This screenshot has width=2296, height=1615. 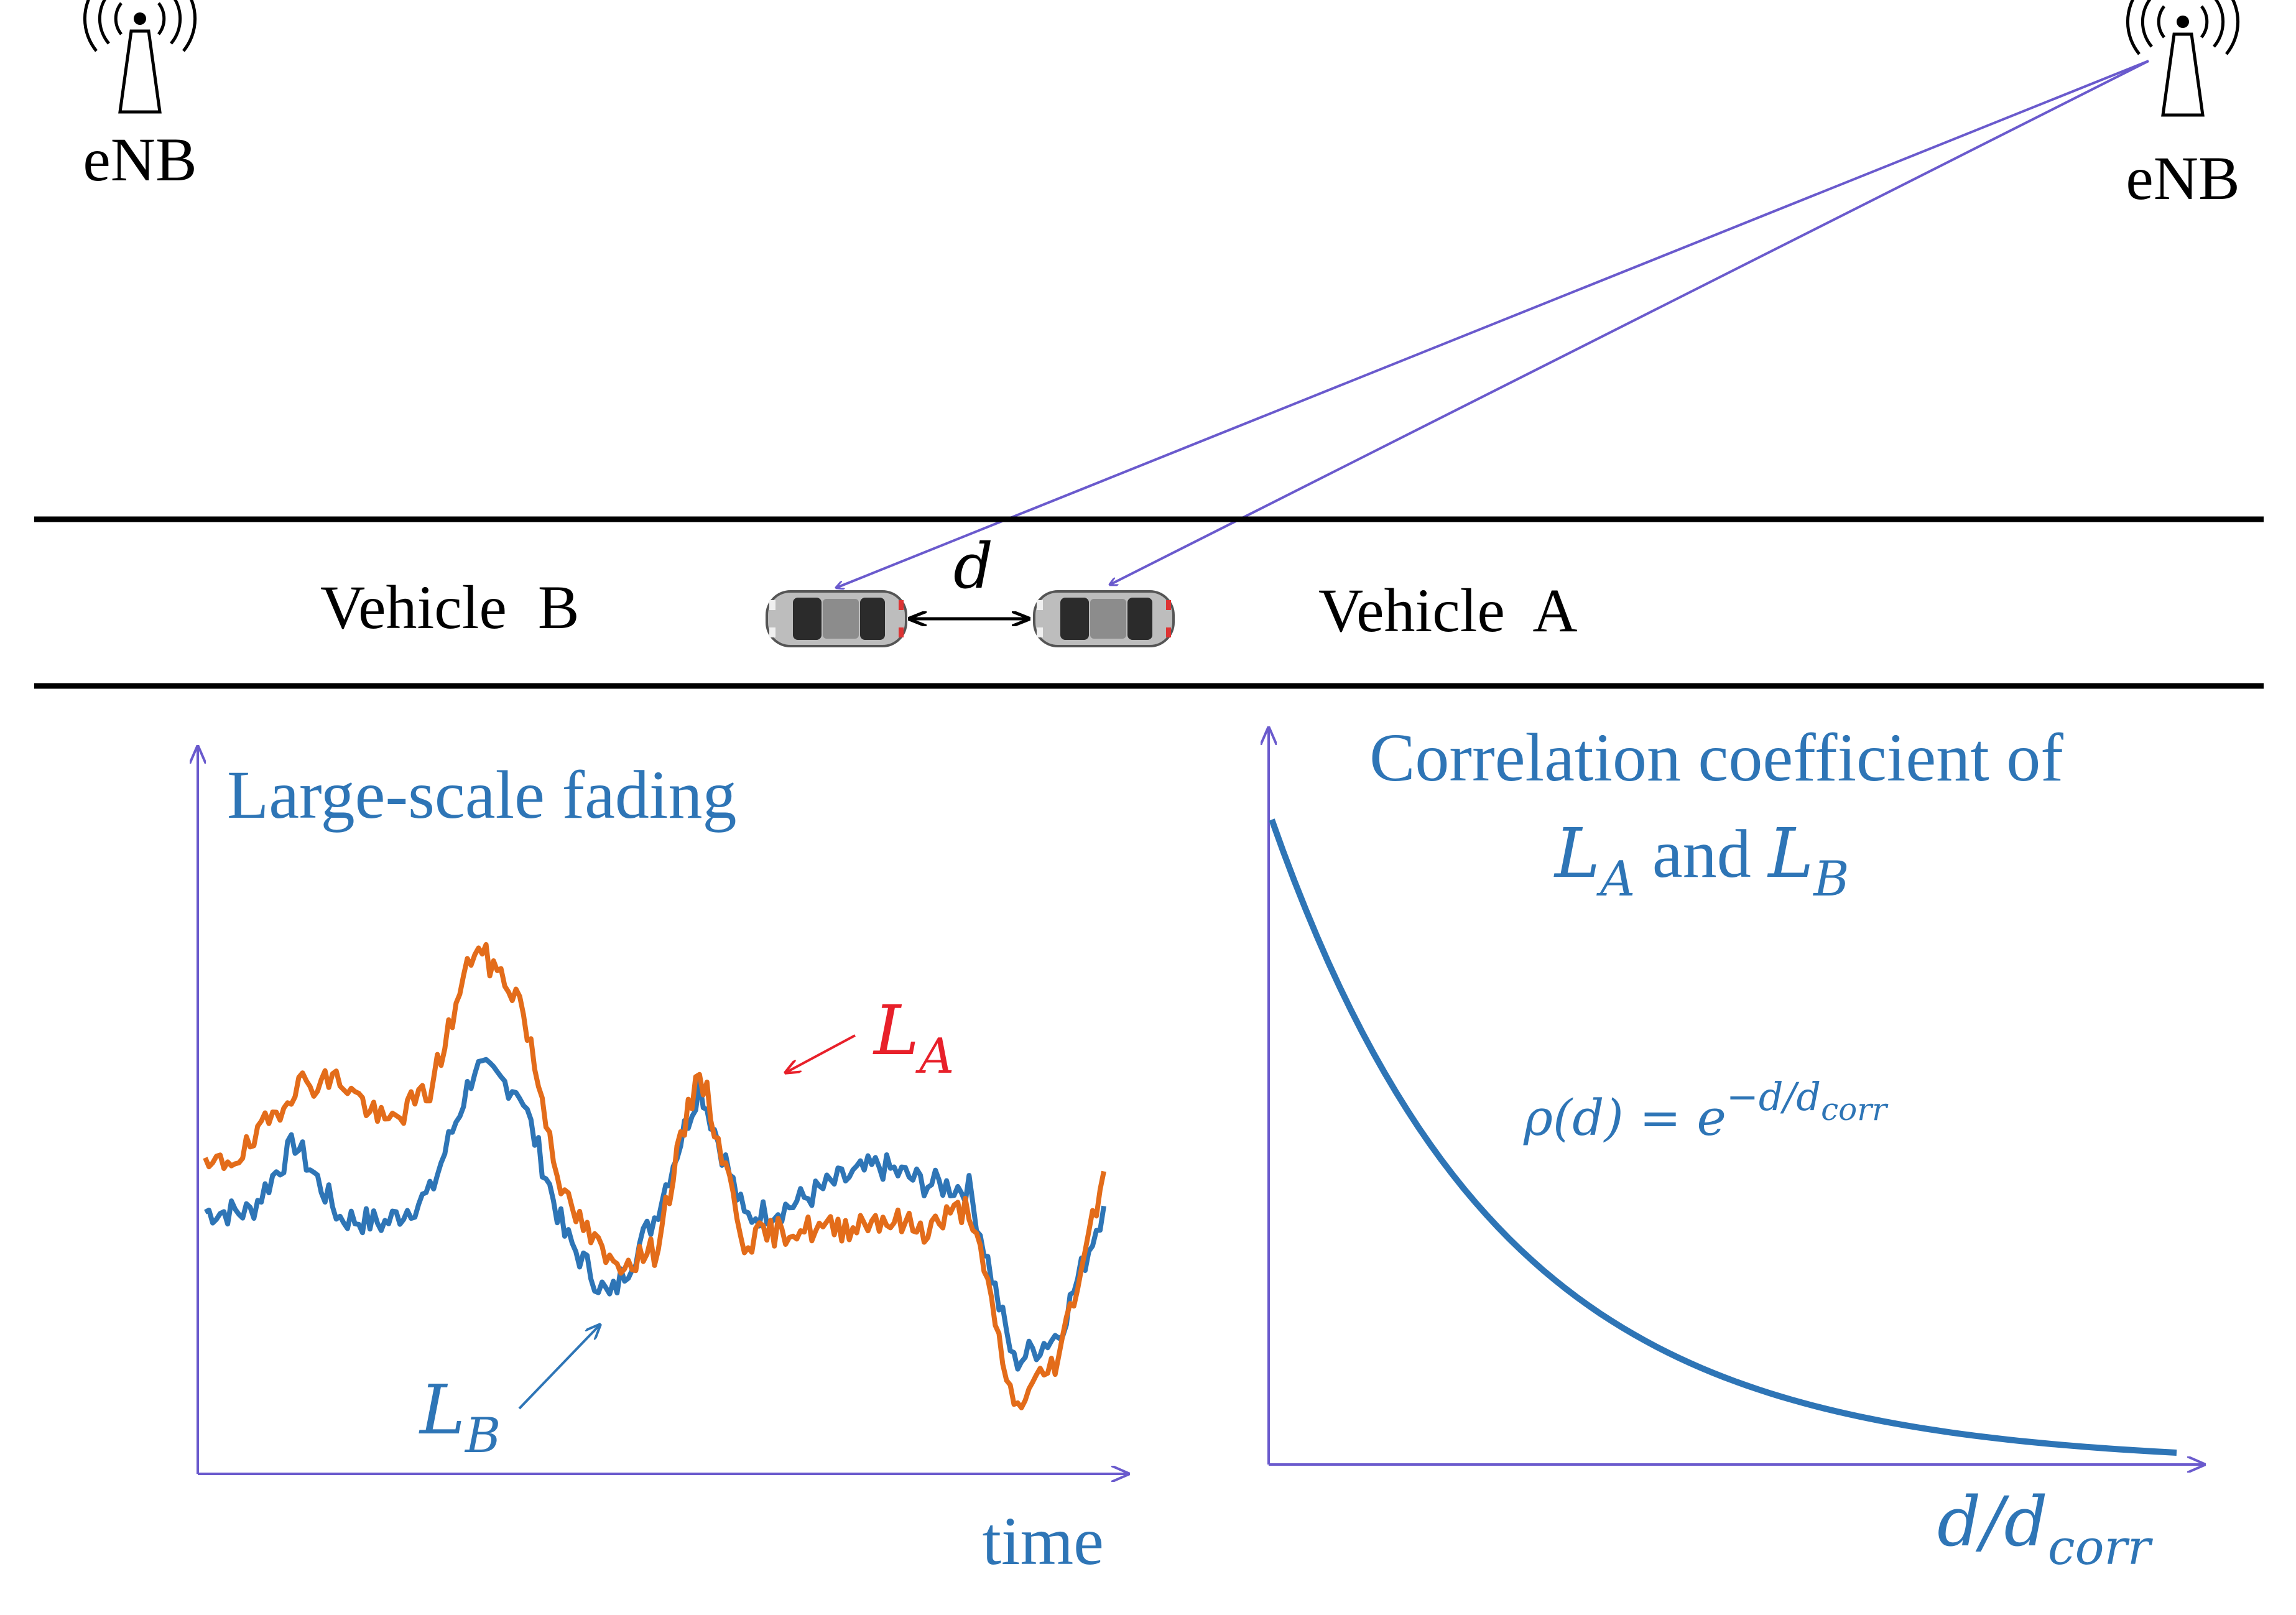 I want to click on vehicle-a-label: Vehicle A, so click(x=1448, y=610).